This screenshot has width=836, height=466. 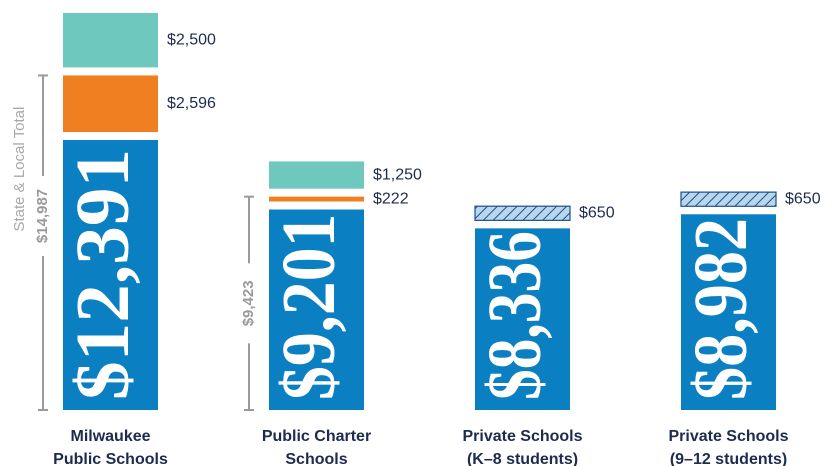 What do you see at coordinates (391, 198) in the screenshot?
I see `value-label: $222` at bounding box center [391, 198].